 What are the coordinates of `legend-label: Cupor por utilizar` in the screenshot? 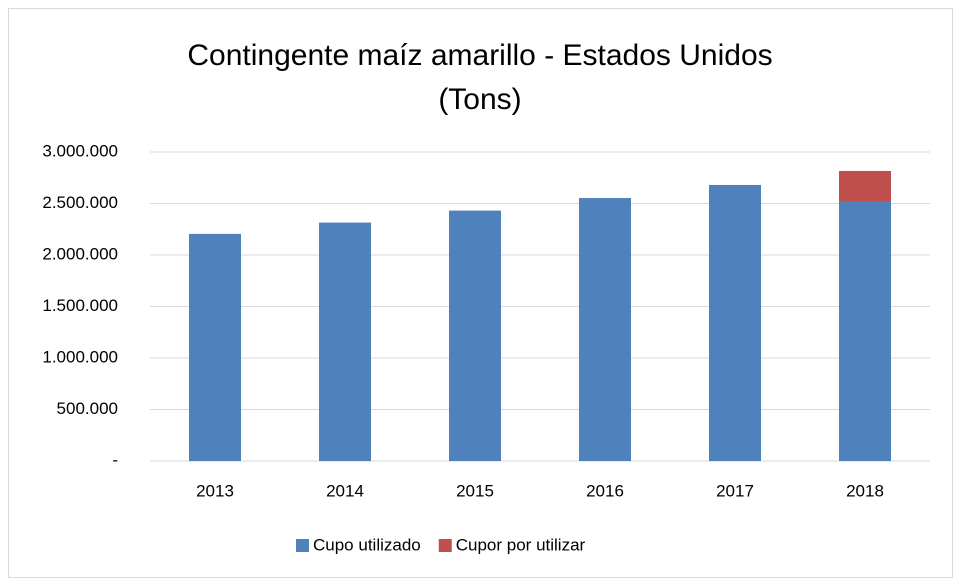 It's located at (521, 544).